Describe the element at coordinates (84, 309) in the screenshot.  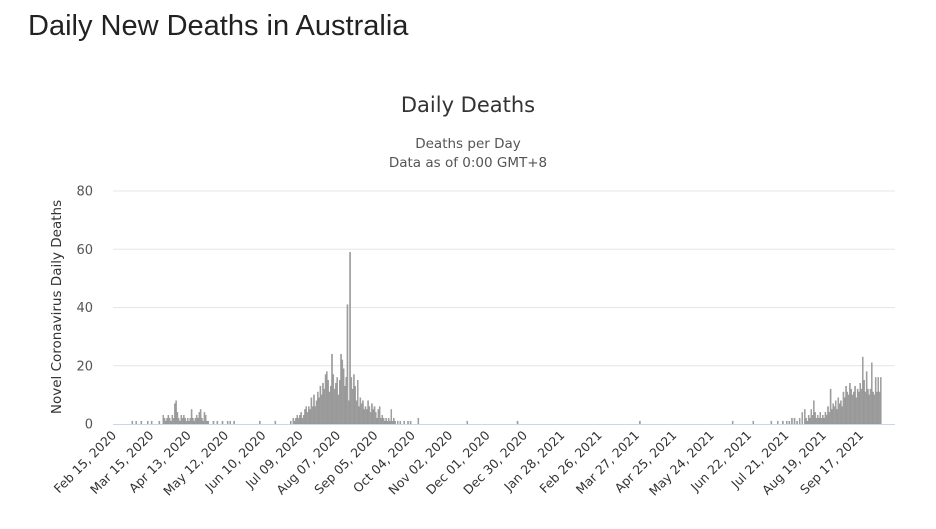
I see `y-axis-tick-labels: 0 20 40 60 80` at that location.